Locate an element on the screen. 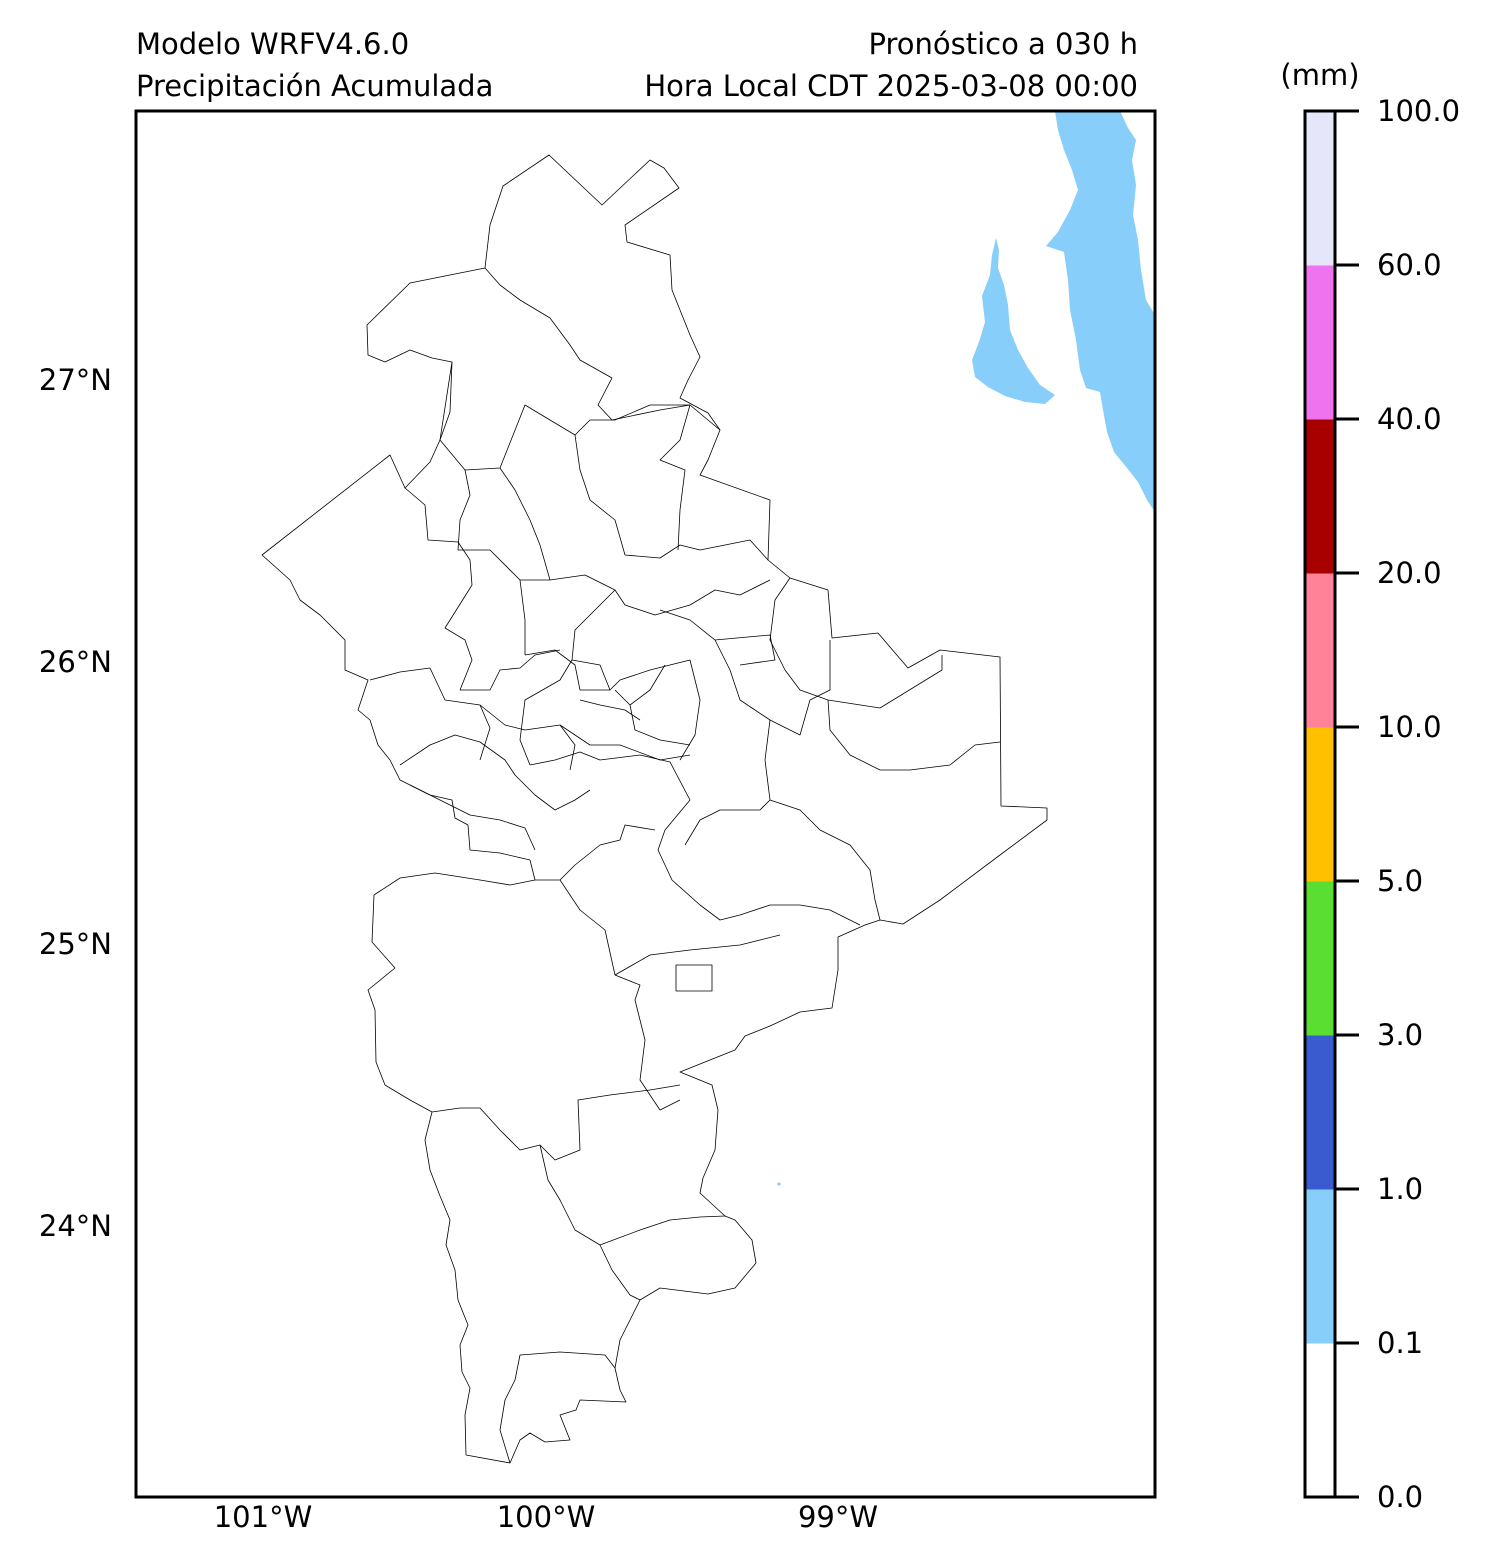 This screenshot has width=1500, height=1564. colorbar-level-label: 60.0 is located at coordinates (1409, 265).